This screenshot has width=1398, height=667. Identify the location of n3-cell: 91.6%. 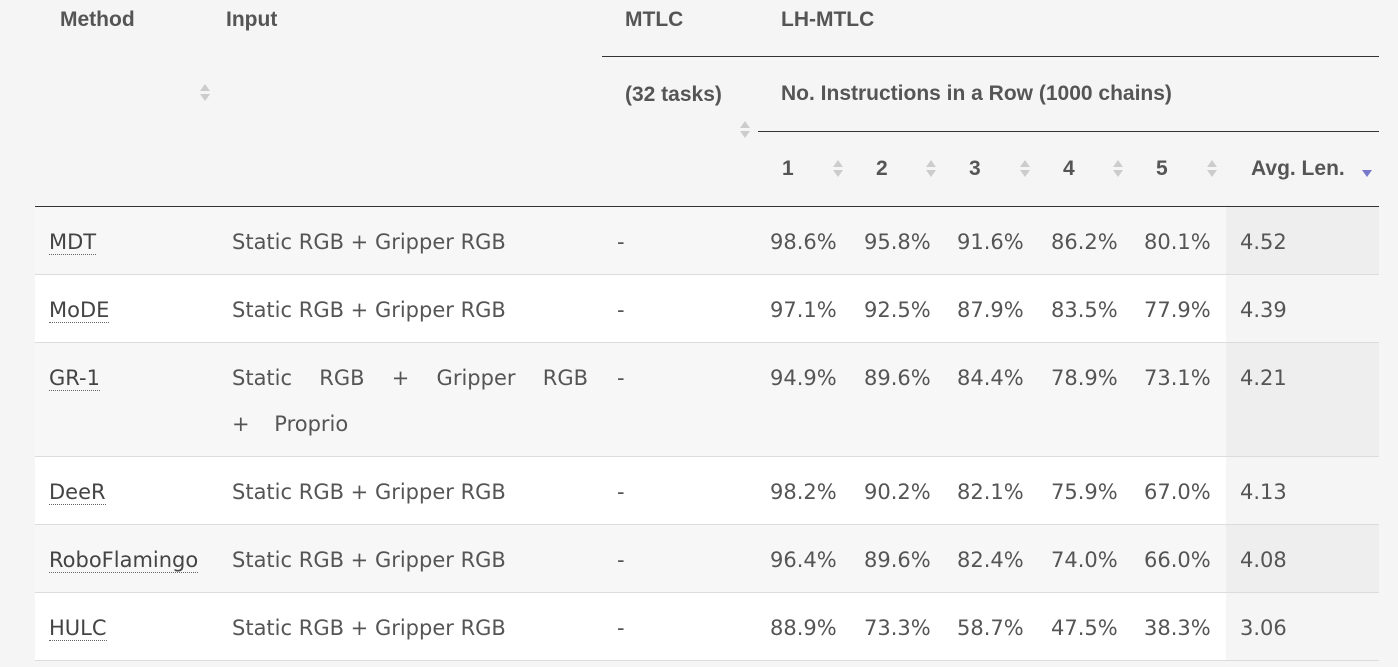
(992, 240).